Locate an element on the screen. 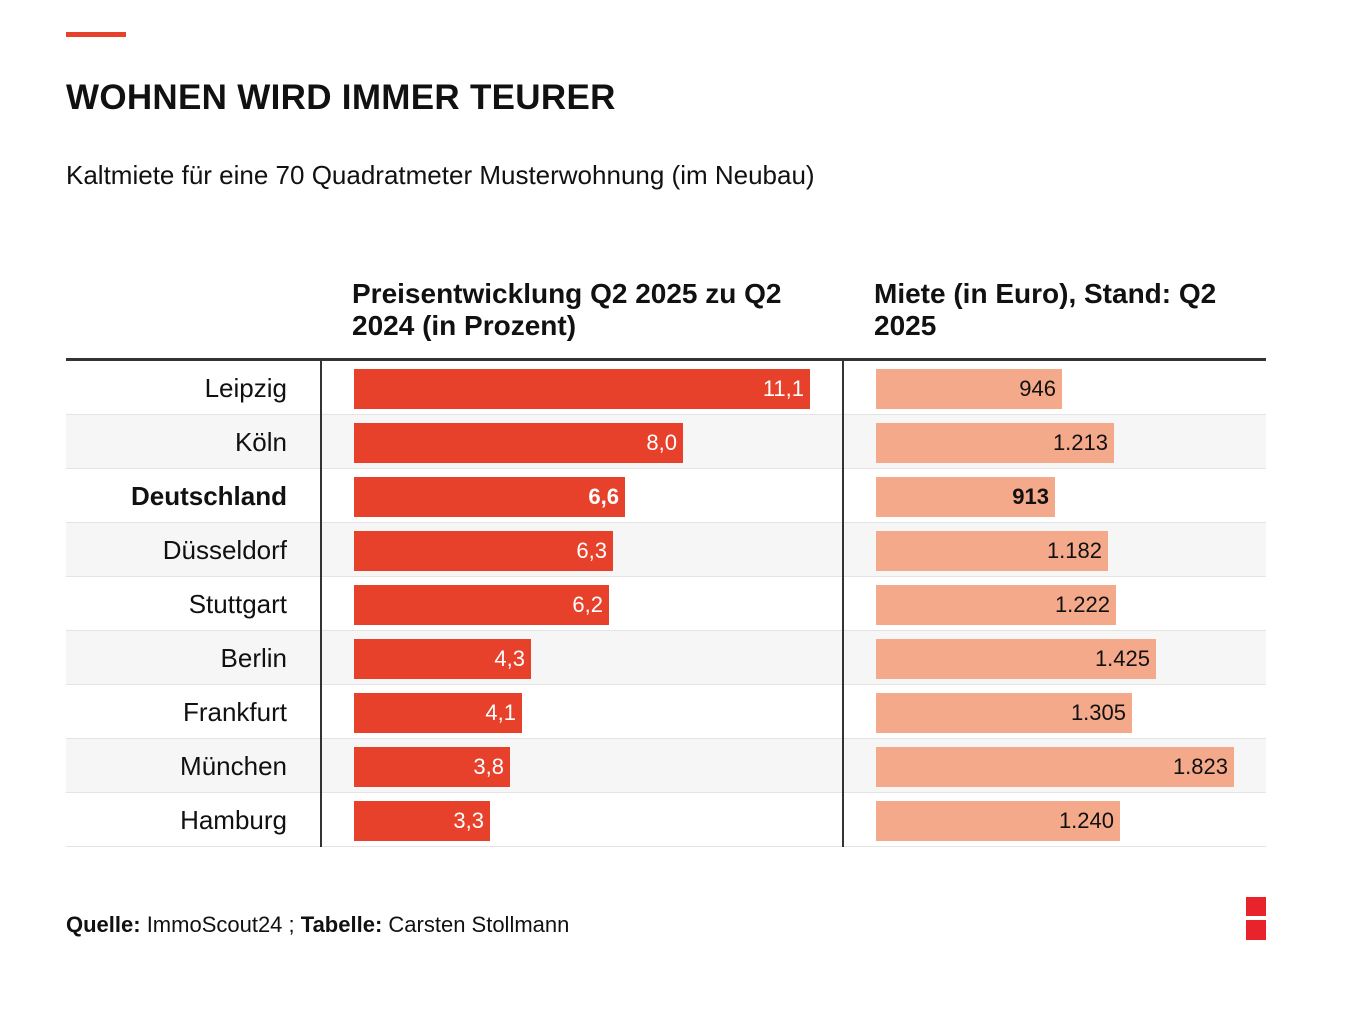 Image resolution: width=1366 pixels, height=1030 pixels. bar-rent-label: 946 is located at coordinates (1037, 388).